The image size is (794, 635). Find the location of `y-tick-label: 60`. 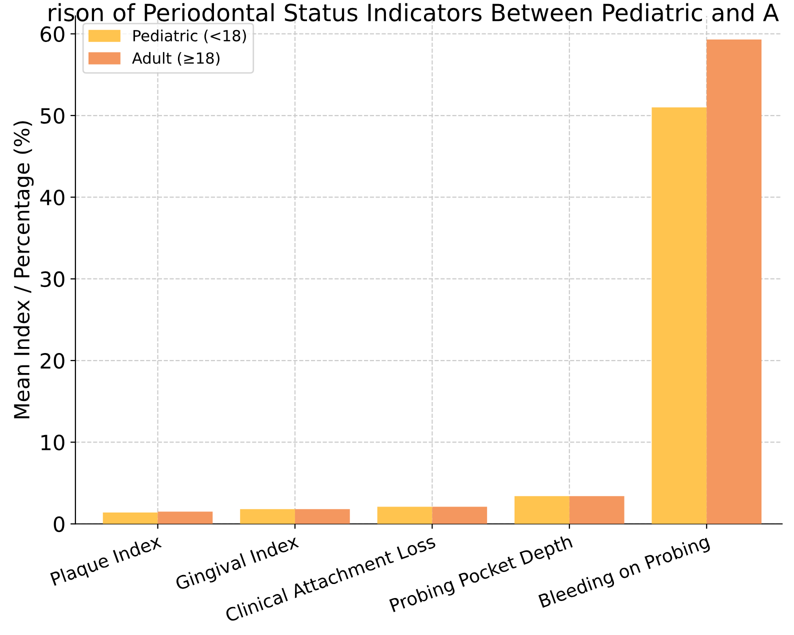

y-tick-label: 60 is located at coordinates (52, 34).